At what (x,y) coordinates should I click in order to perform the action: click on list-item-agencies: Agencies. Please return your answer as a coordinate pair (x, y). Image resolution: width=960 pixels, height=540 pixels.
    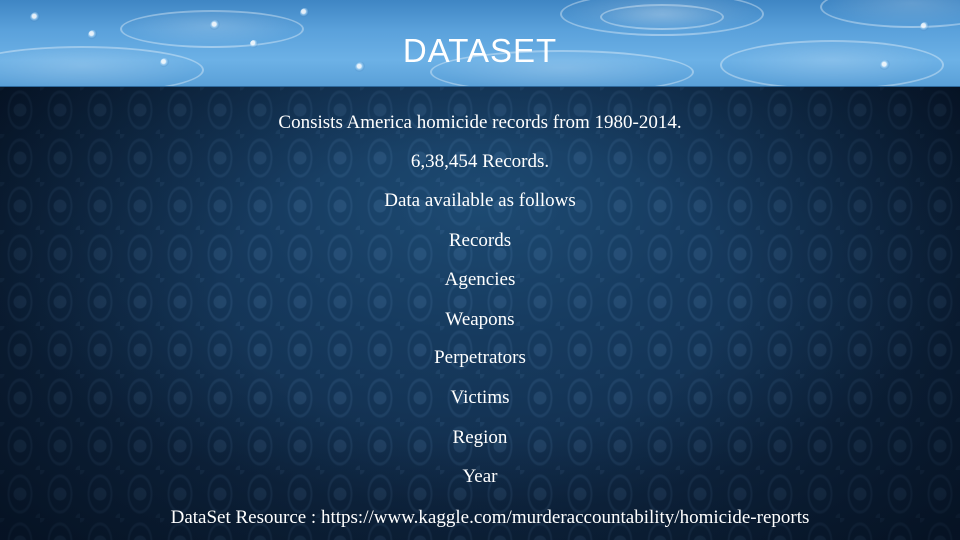
    Looking at the image, I should click on (480, 279).